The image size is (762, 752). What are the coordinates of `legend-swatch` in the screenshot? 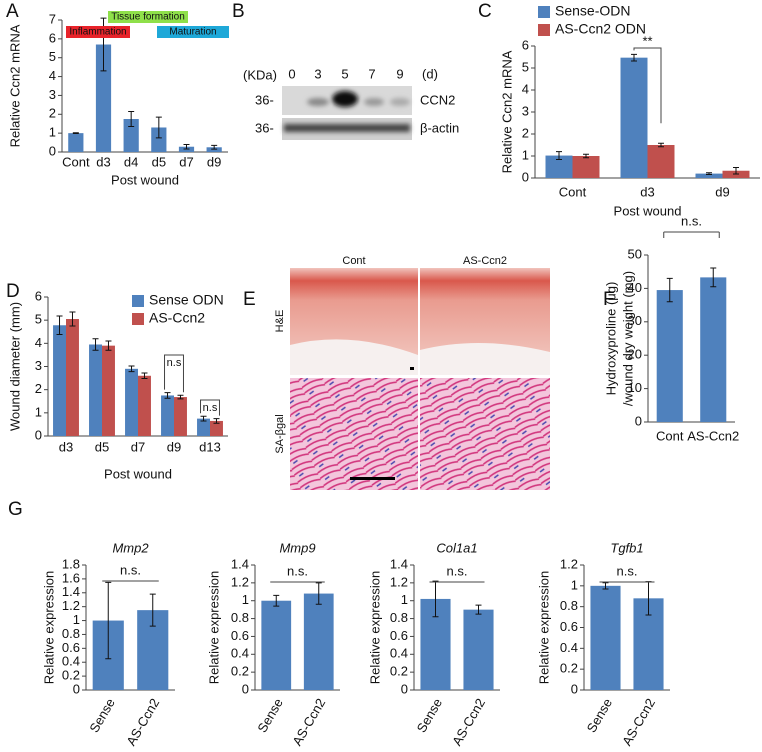 It's located at (138, 301).